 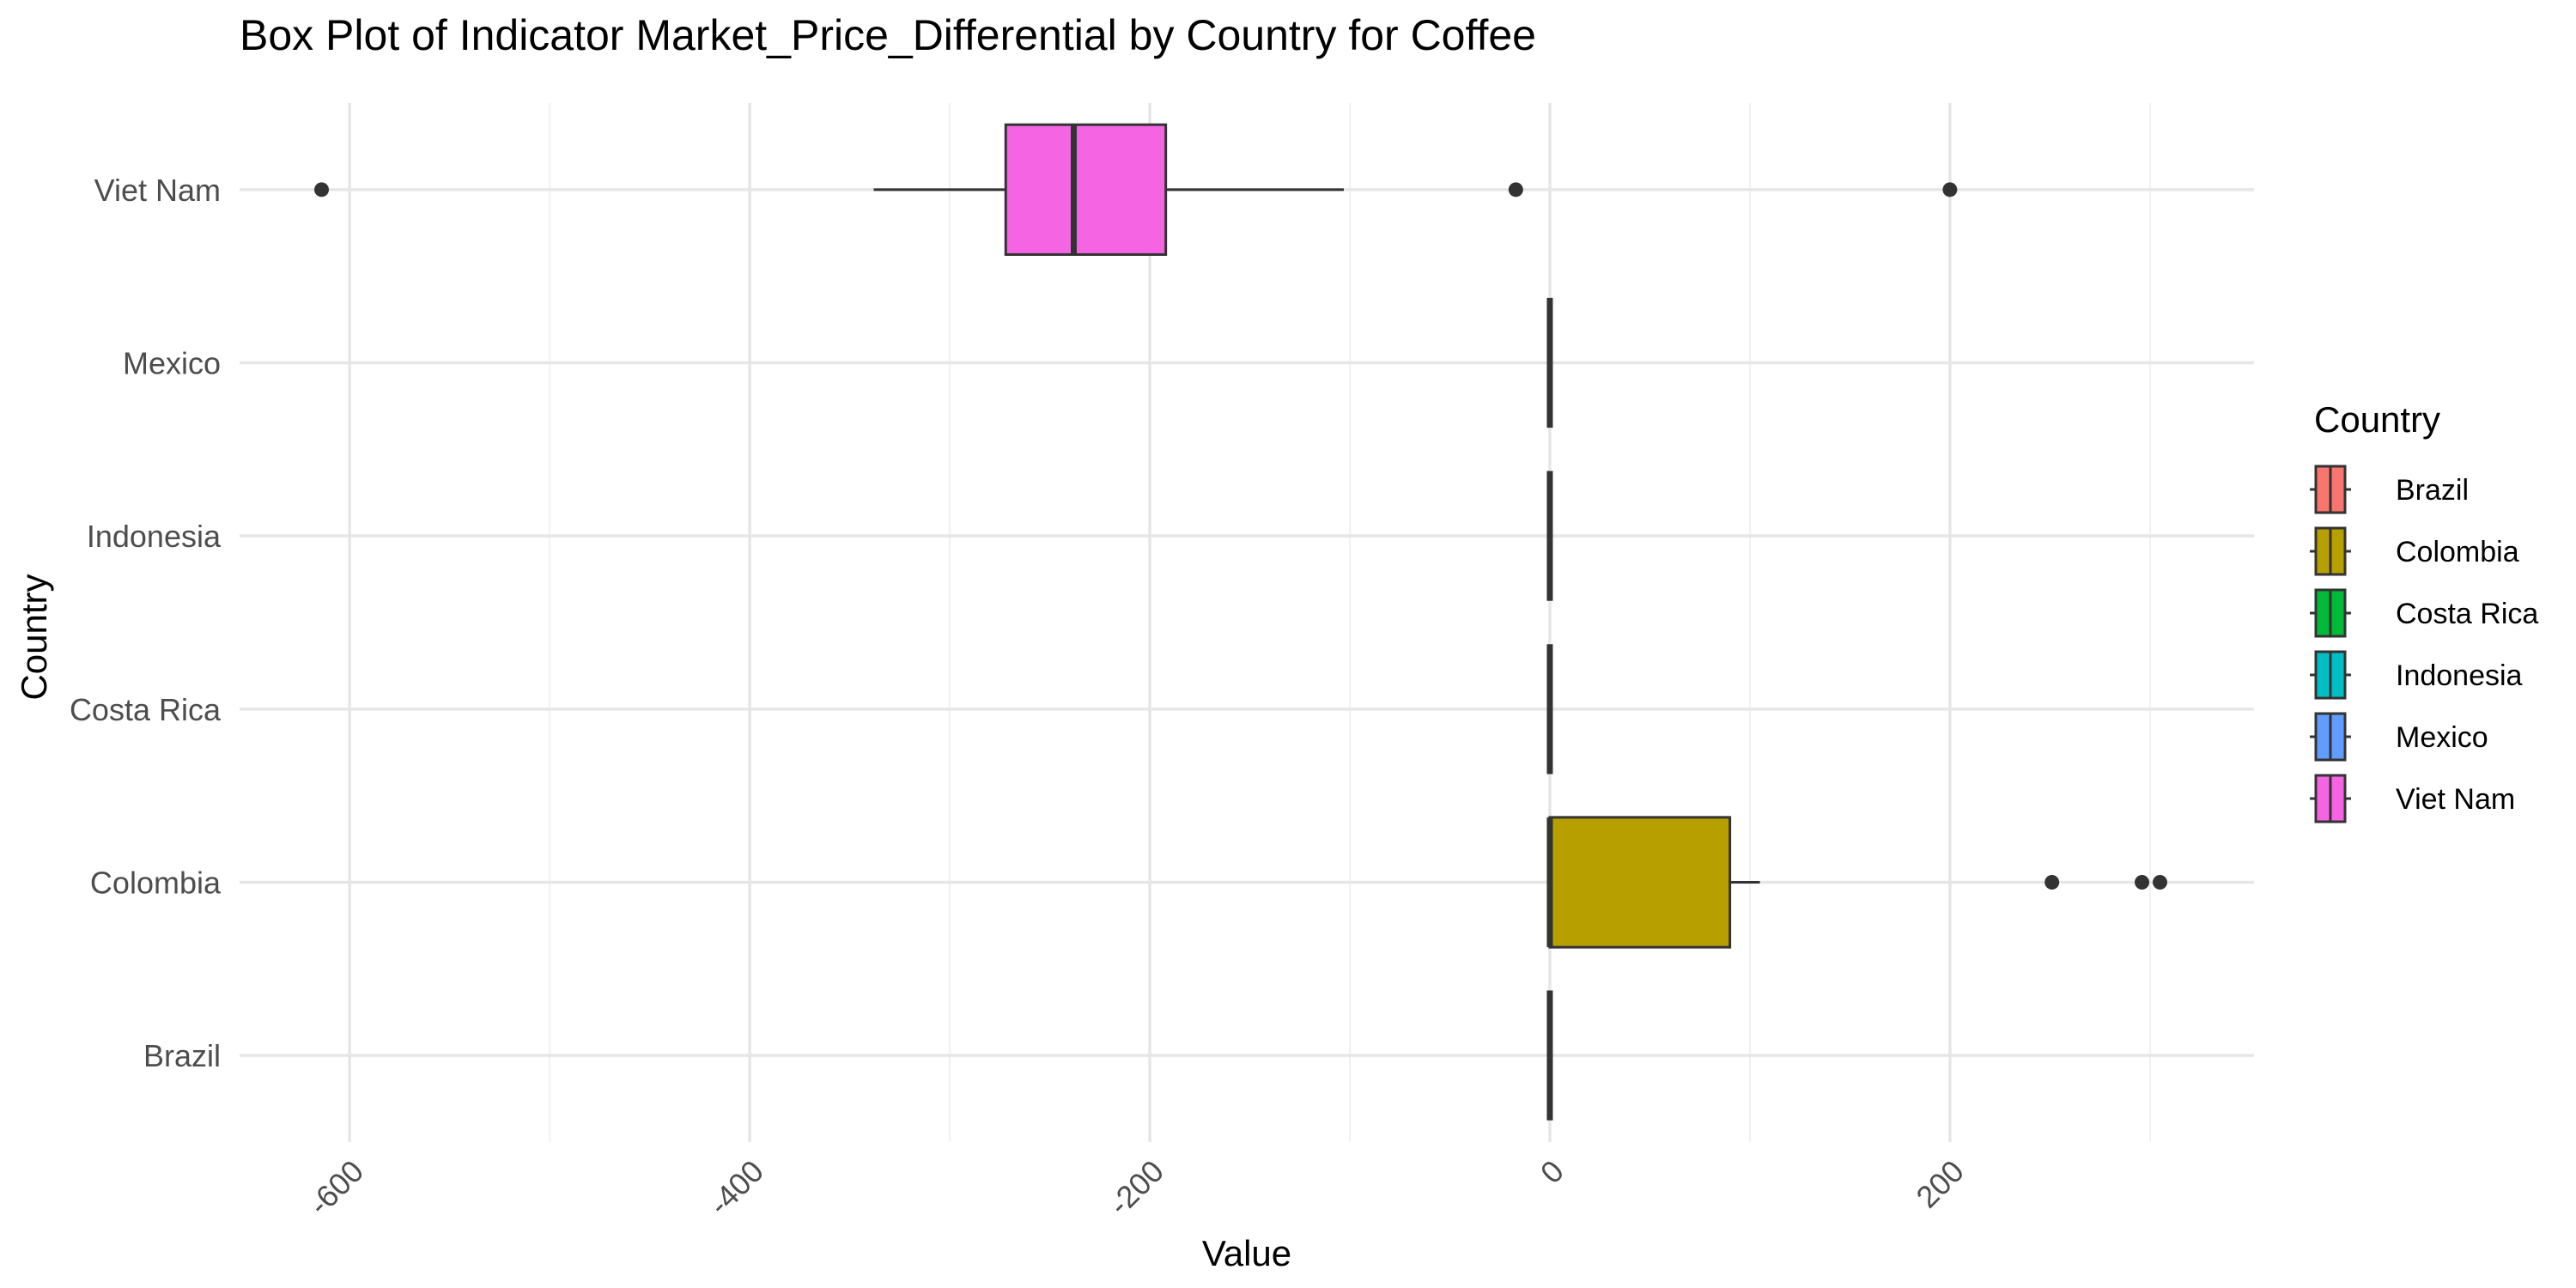 I want to click on y-tick-label: Viet Nam, so click(x=158, y=191).